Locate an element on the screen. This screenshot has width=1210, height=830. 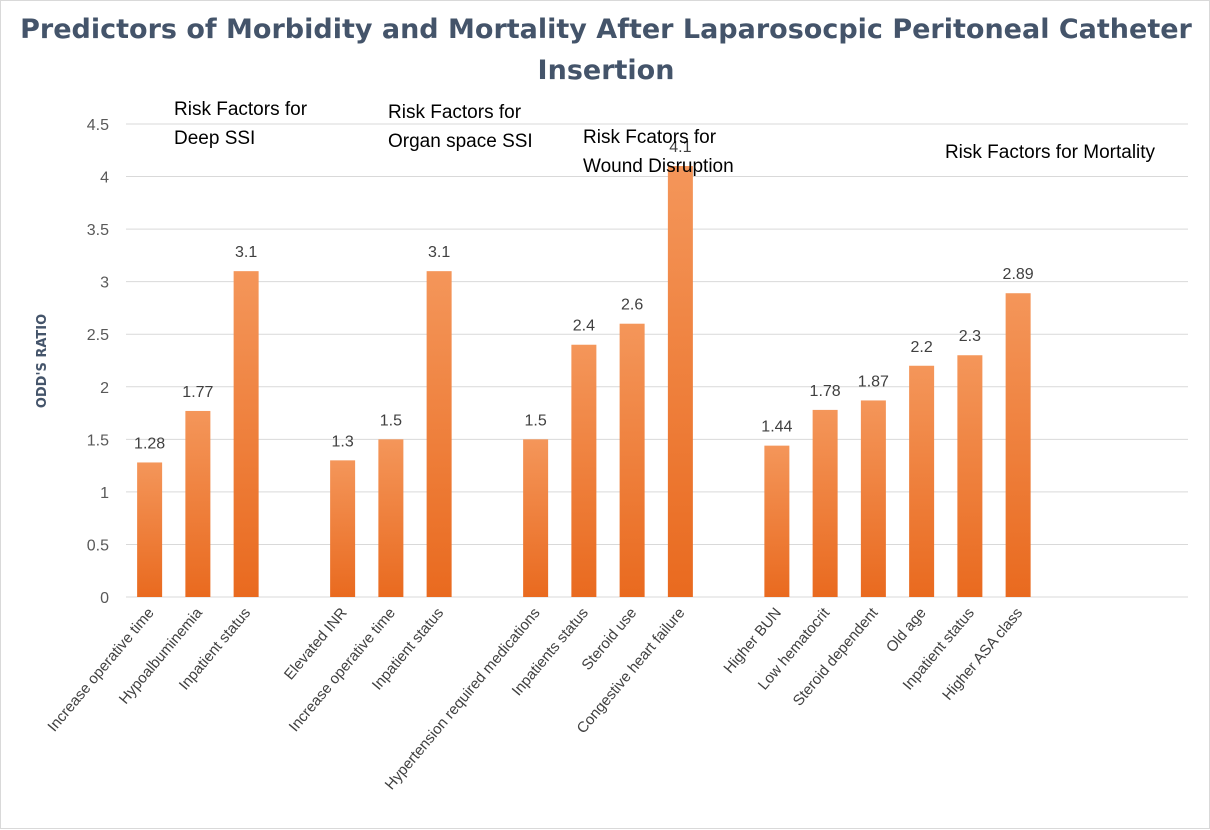
group-label: Risk Factors for Mortality is located at coordinates (1050, 152).